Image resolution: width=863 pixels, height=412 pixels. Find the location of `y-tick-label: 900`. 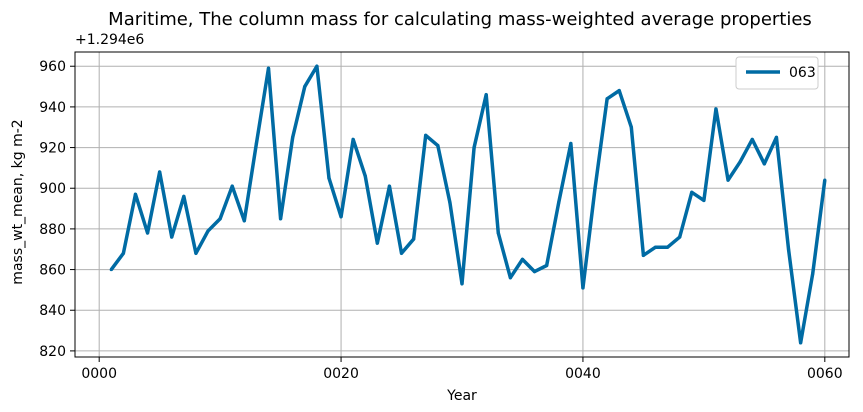

y-tick-label: 900 is located at coordinates (52, 189).